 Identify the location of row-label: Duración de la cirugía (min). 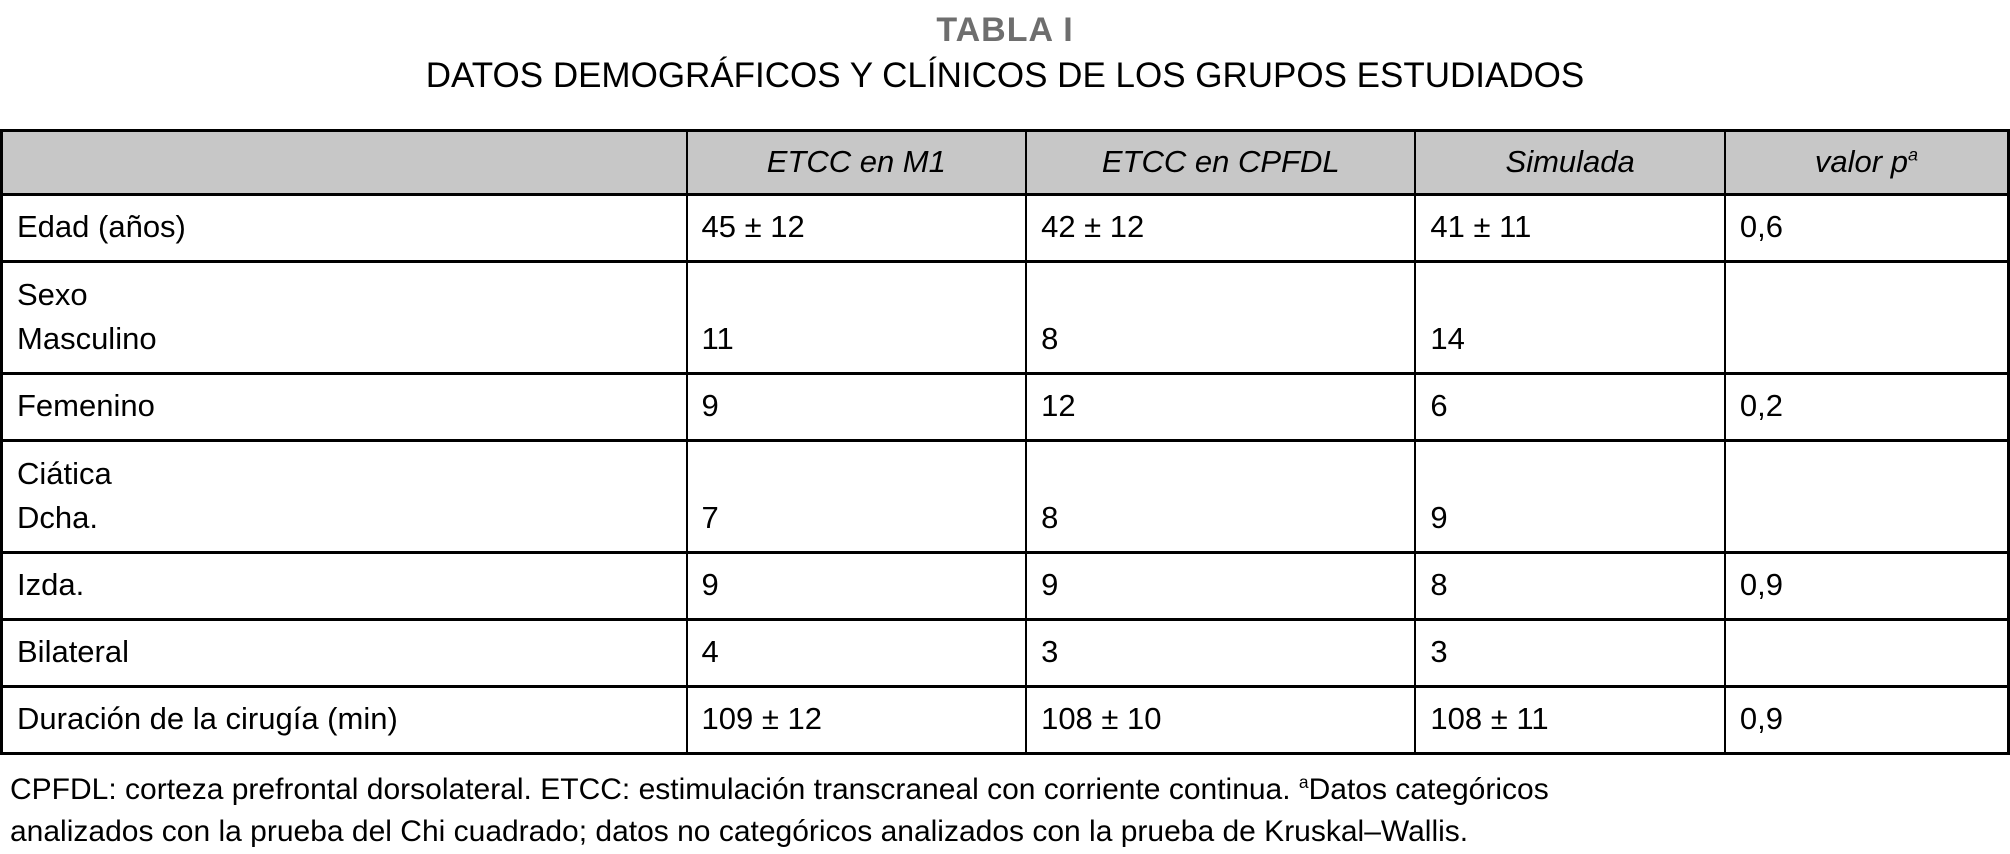
(344, 719).